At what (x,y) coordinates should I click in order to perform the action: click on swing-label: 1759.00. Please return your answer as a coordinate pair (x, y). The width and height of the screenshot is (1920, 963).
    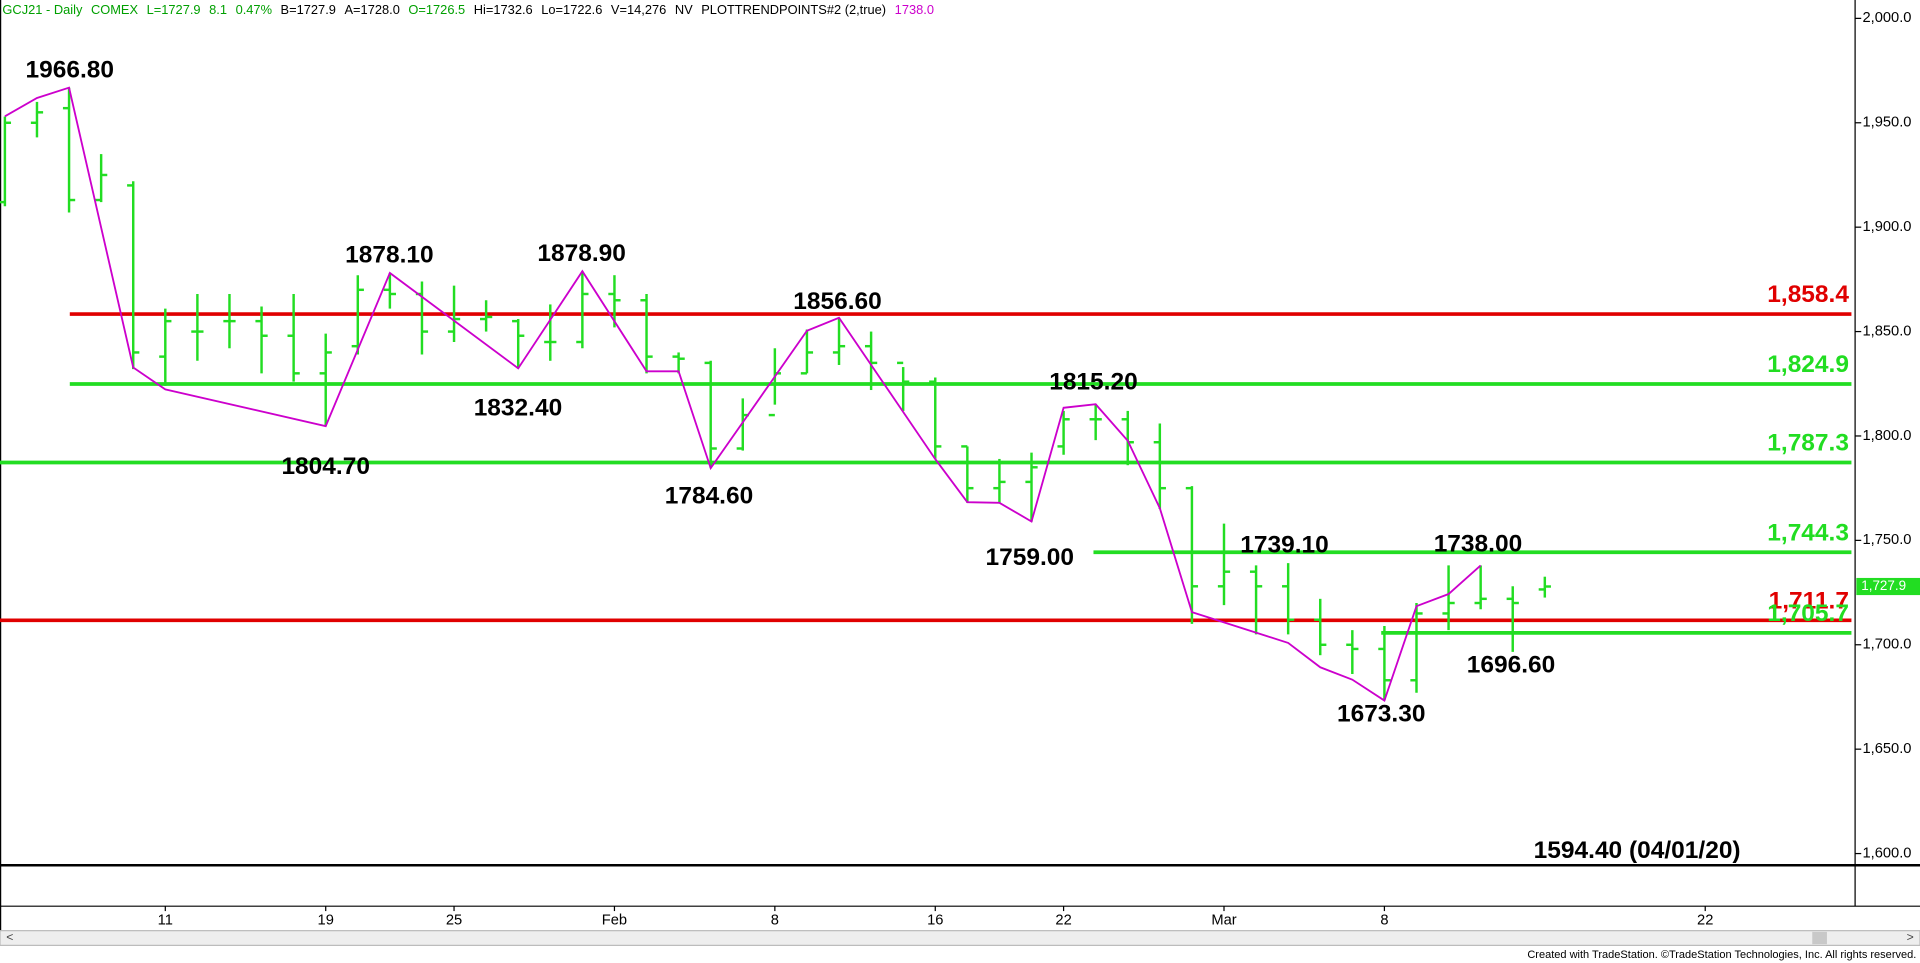
    Looking at the image, I should click on (1030, 557).